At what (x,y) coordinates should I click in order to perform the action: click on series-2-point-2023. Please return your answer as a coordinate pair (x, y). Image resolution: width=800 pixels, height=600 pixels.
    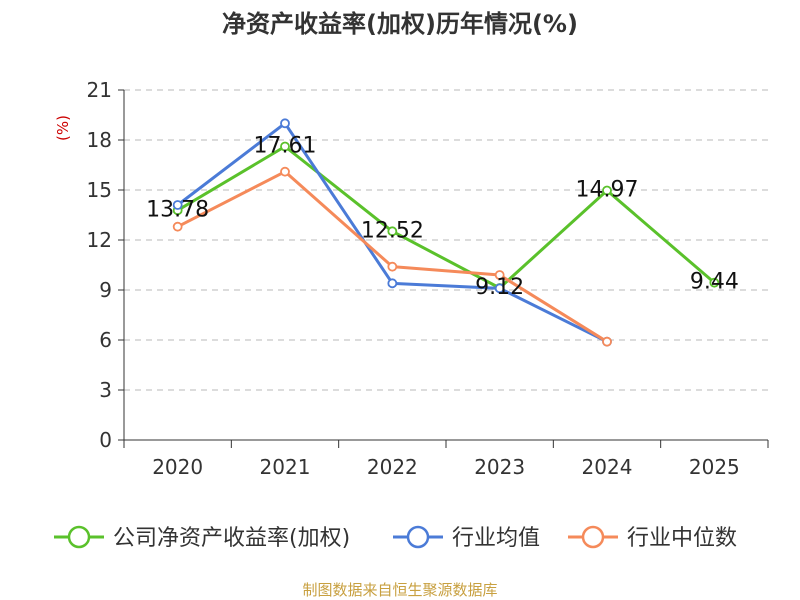
    Looking at the image, I should click on (499, 275).